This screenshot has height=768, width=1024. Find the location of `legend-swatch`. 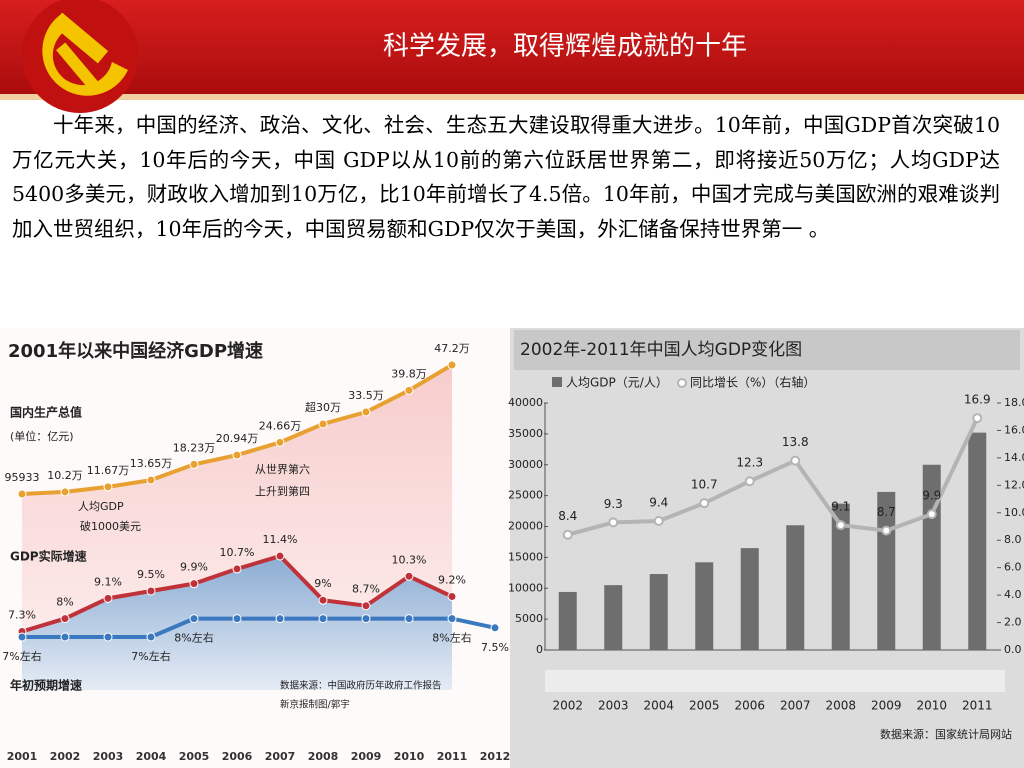

legend-swatch is located at coordinates (682, 383).